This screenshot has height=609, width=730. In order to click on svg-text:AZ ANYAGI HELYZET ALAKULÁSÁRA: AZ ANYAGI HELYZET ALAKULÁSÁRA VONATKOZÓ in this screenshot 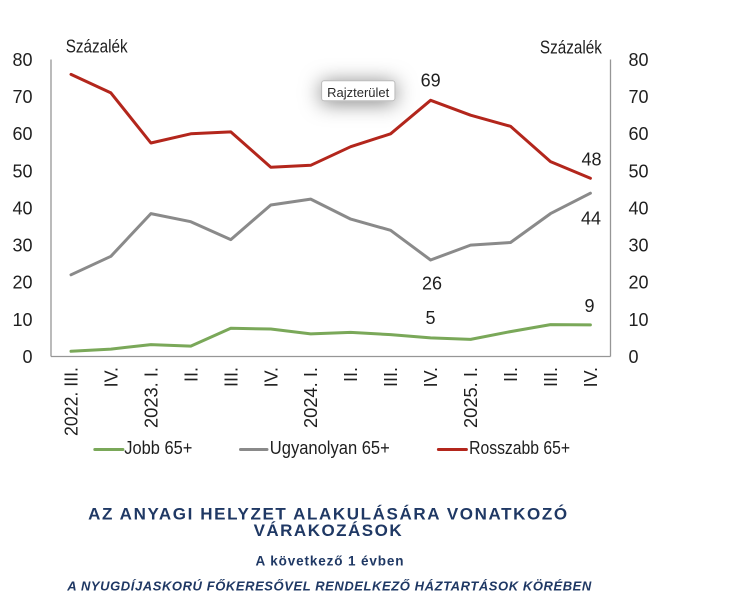, I will do `click(327, 513)`.